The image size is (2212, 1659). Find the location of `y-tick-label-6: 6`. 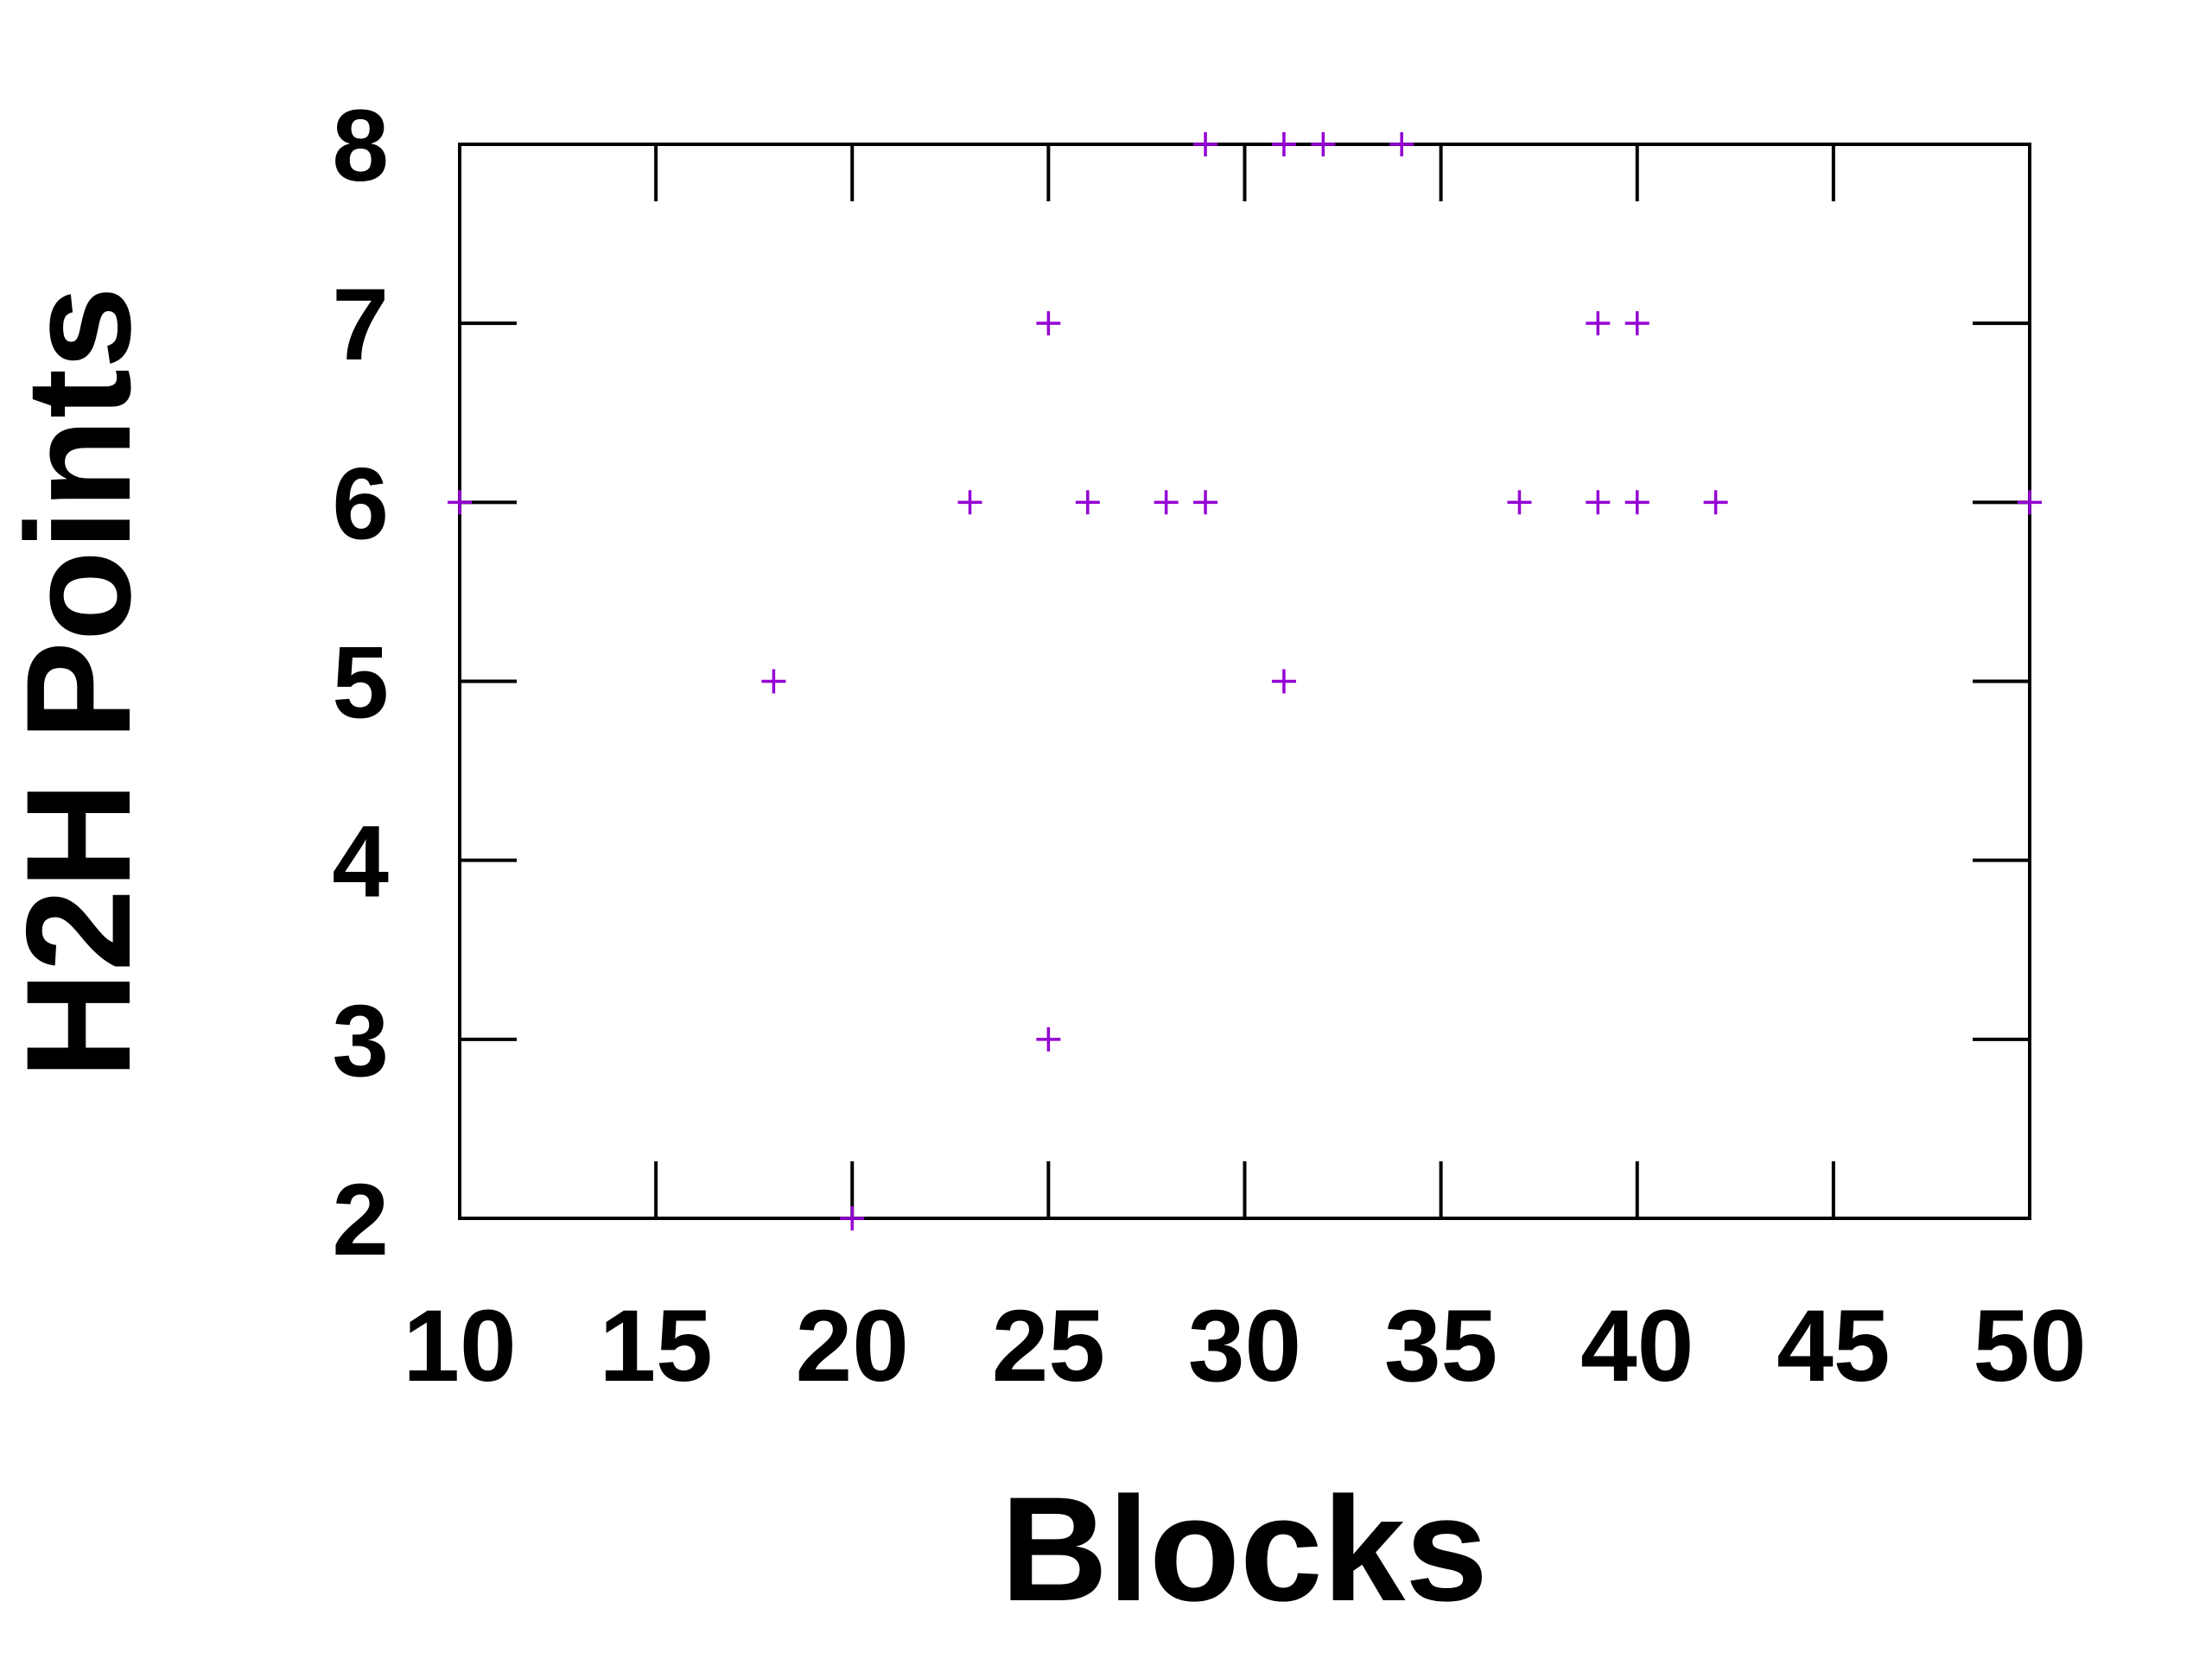

y-tick-label-6: 6 is located at coordinates (360, 504).